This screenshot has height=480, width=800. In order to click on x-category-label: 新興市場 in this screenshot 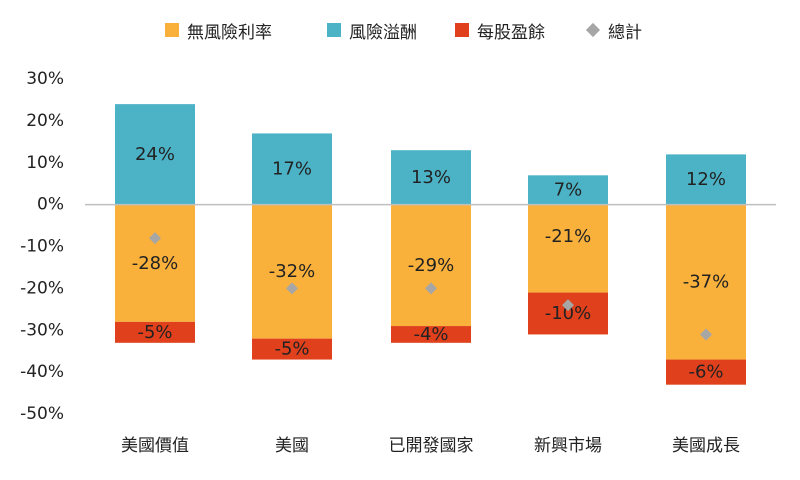, I will do `click(568, 446)`.